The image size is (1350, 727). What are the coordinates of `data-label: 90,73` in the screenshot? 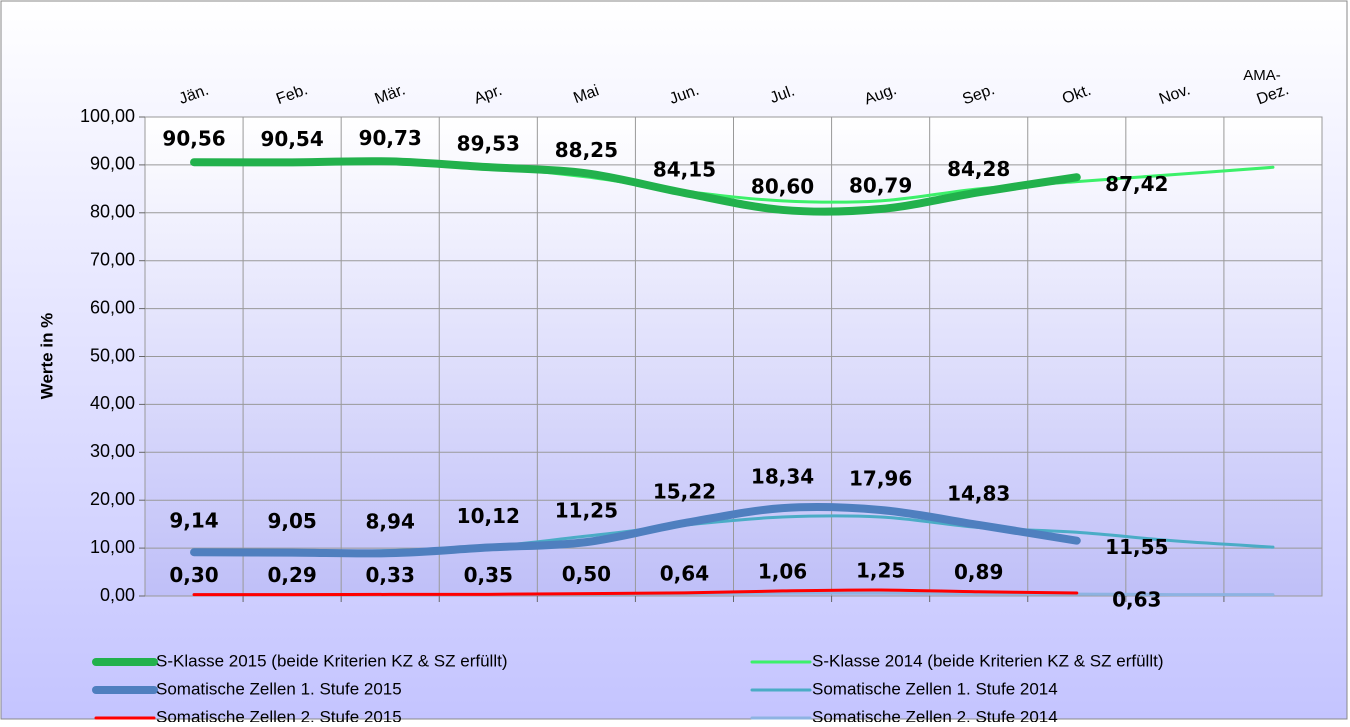 It's located at (390, 138).